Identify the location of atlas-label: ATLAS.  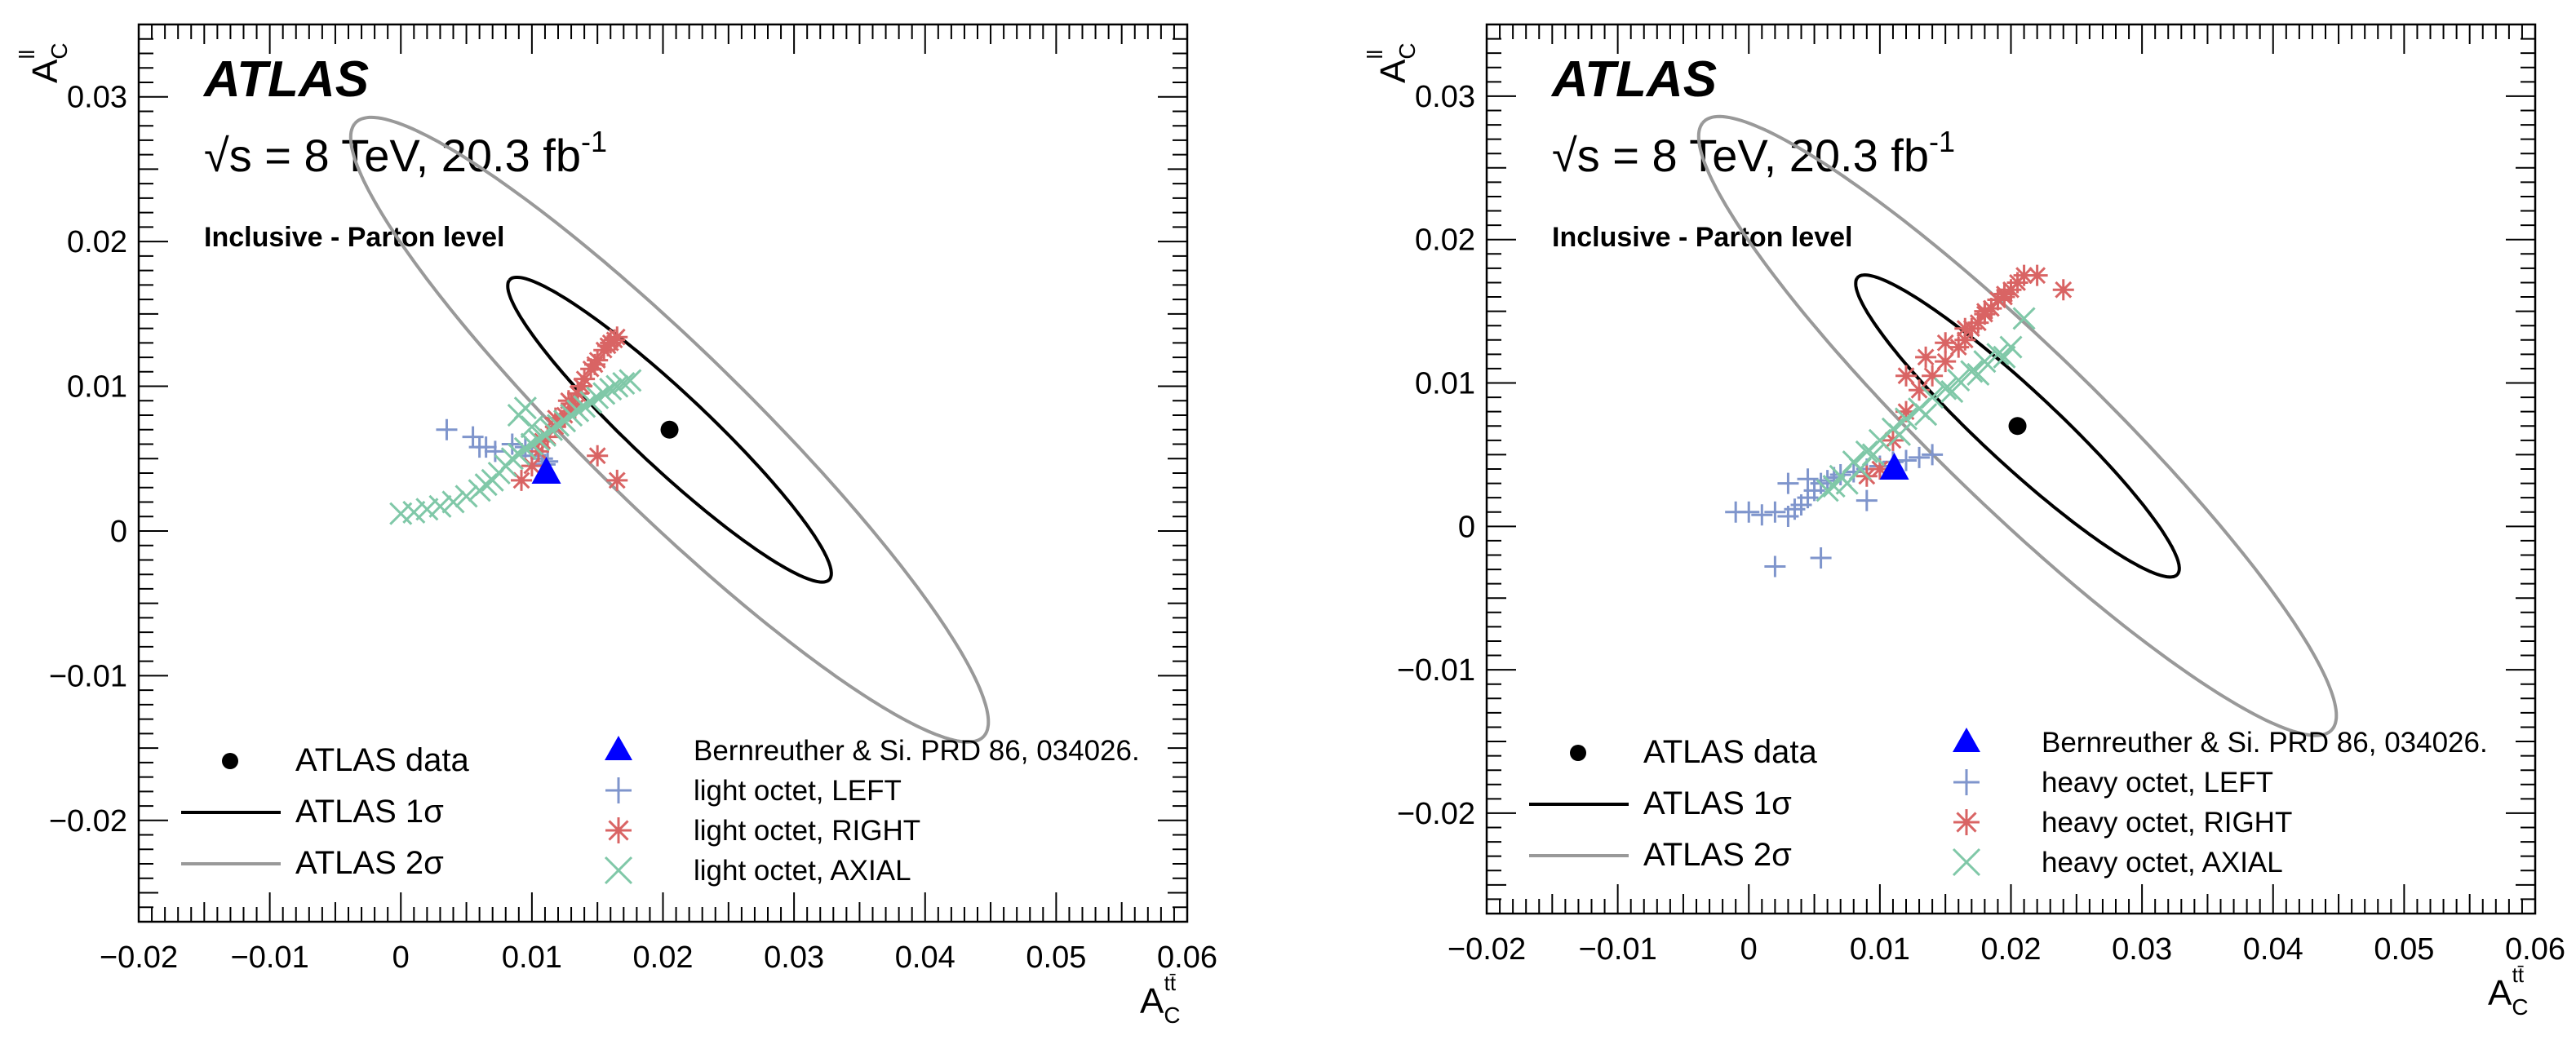
(285, 80).